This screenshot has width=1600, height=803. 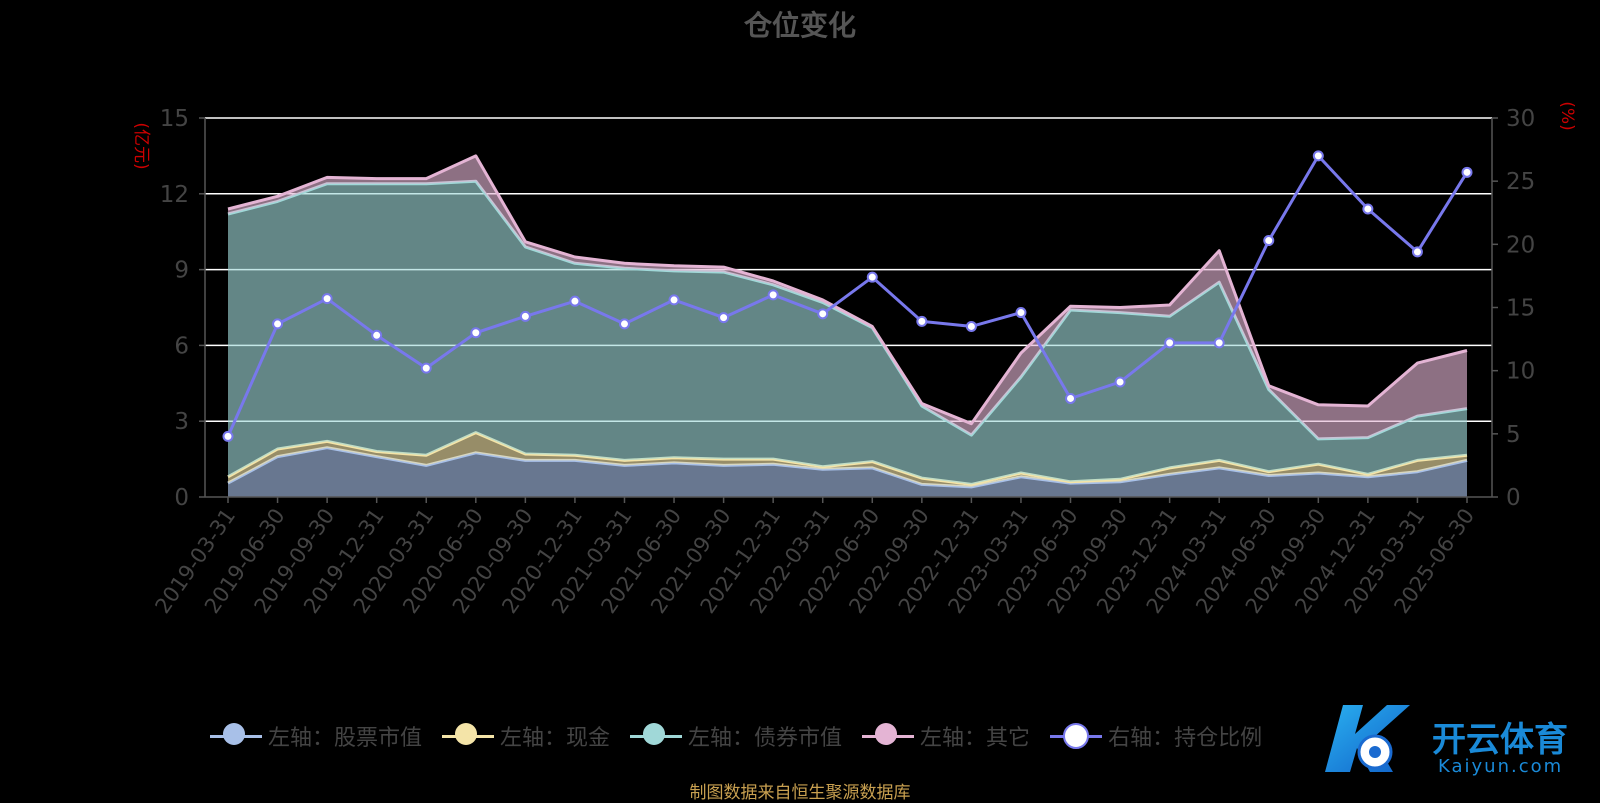 What do you see at coordinates (181, 271) in the screenshot?
I see `left-tick-label: 9` at bounding box center [181, 271].